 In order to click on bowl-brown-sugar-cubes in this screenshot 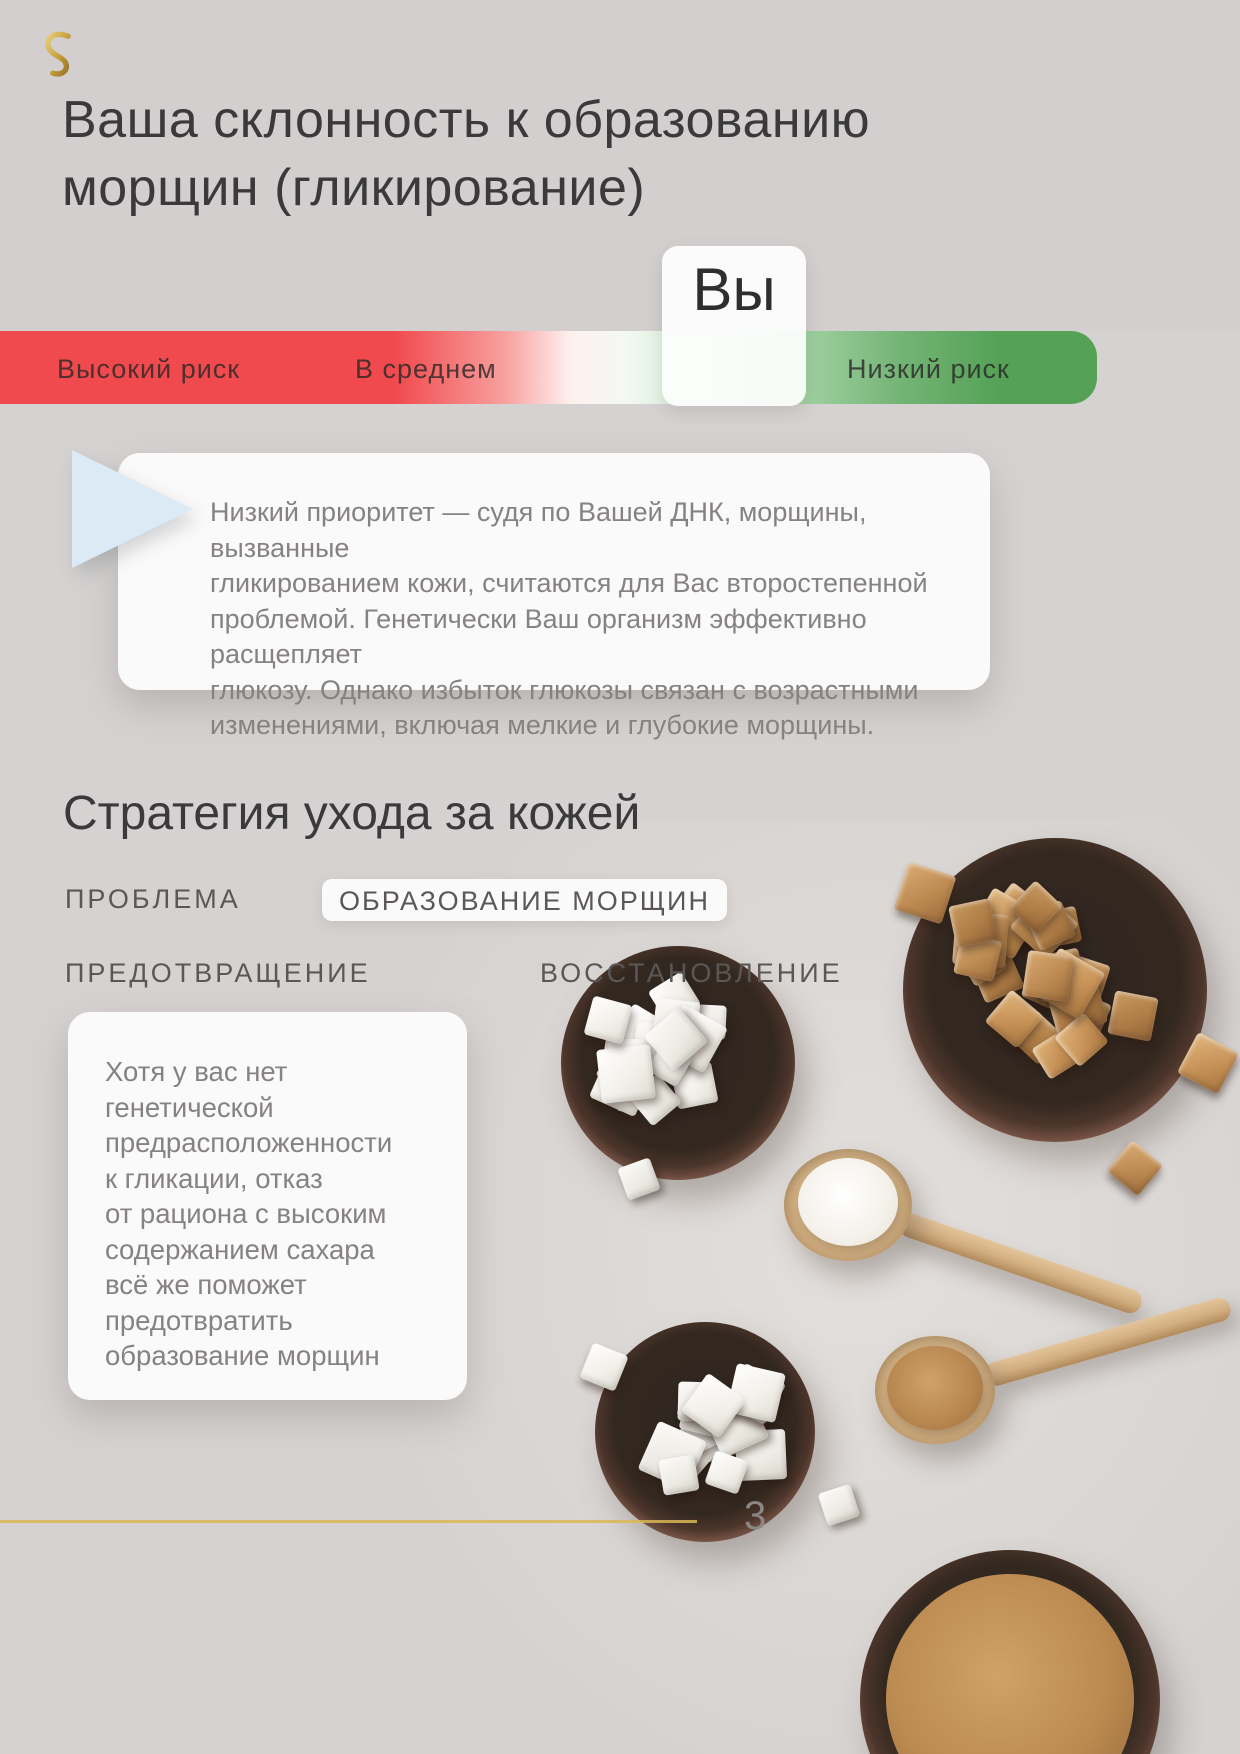, I will do `click(1055, 990)`.